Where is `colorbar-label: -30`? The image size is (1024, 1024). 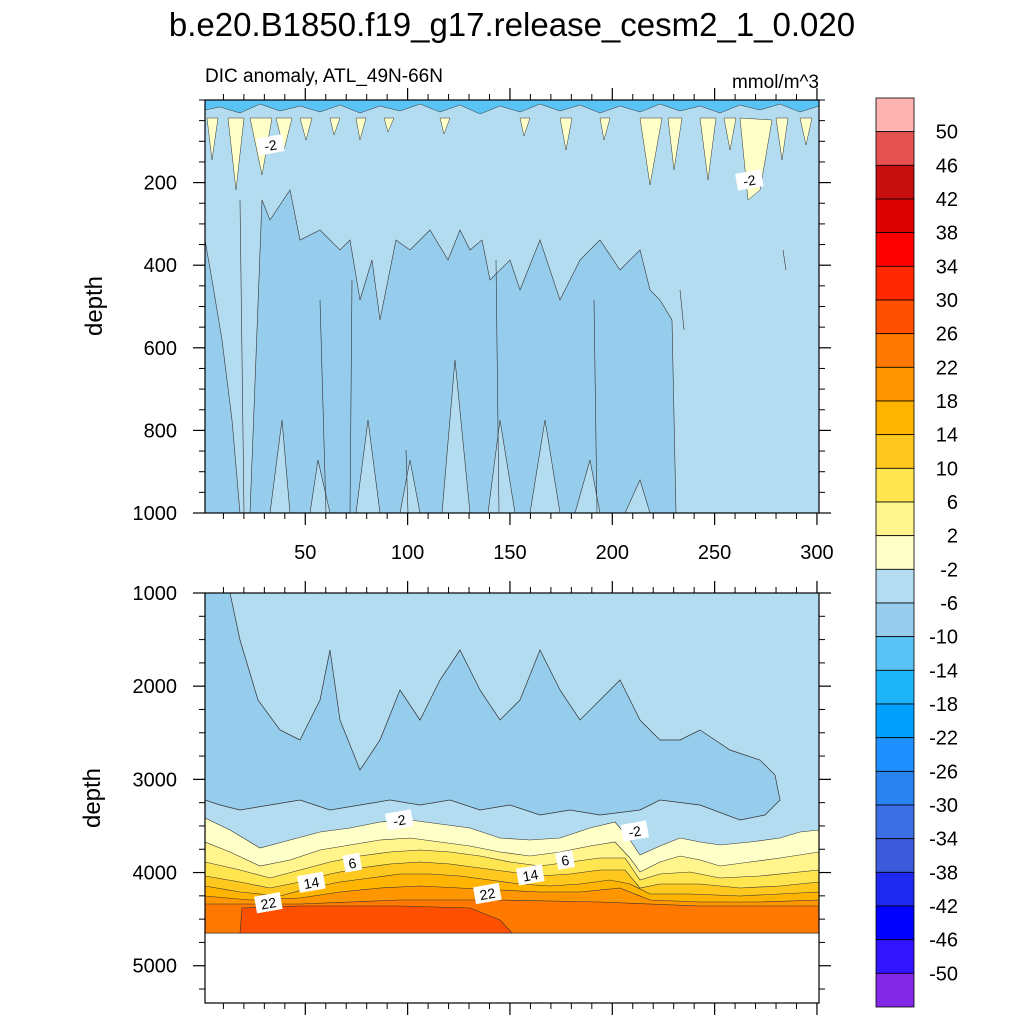 colorbar-label: -30 is located at coordinates (943, 806).